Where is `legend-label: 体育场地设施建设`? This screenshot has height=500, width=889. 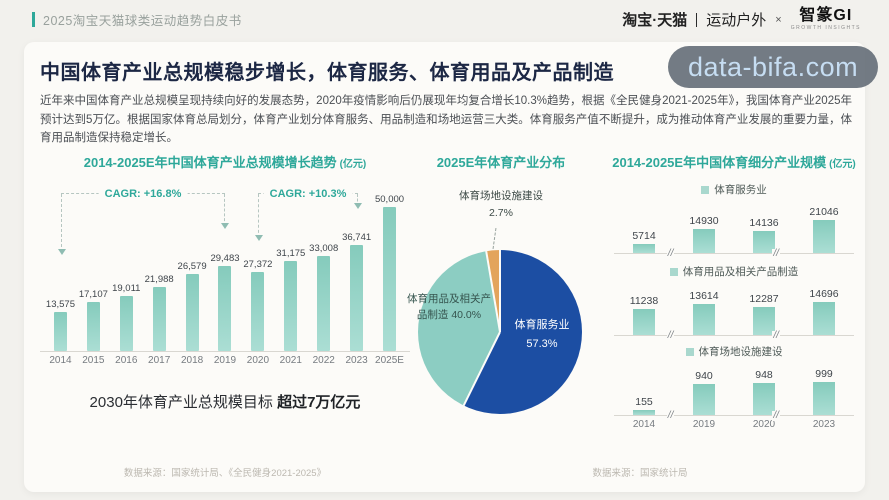
legend-label: 体育场地设施建设 is located at coordinates (740, 352).